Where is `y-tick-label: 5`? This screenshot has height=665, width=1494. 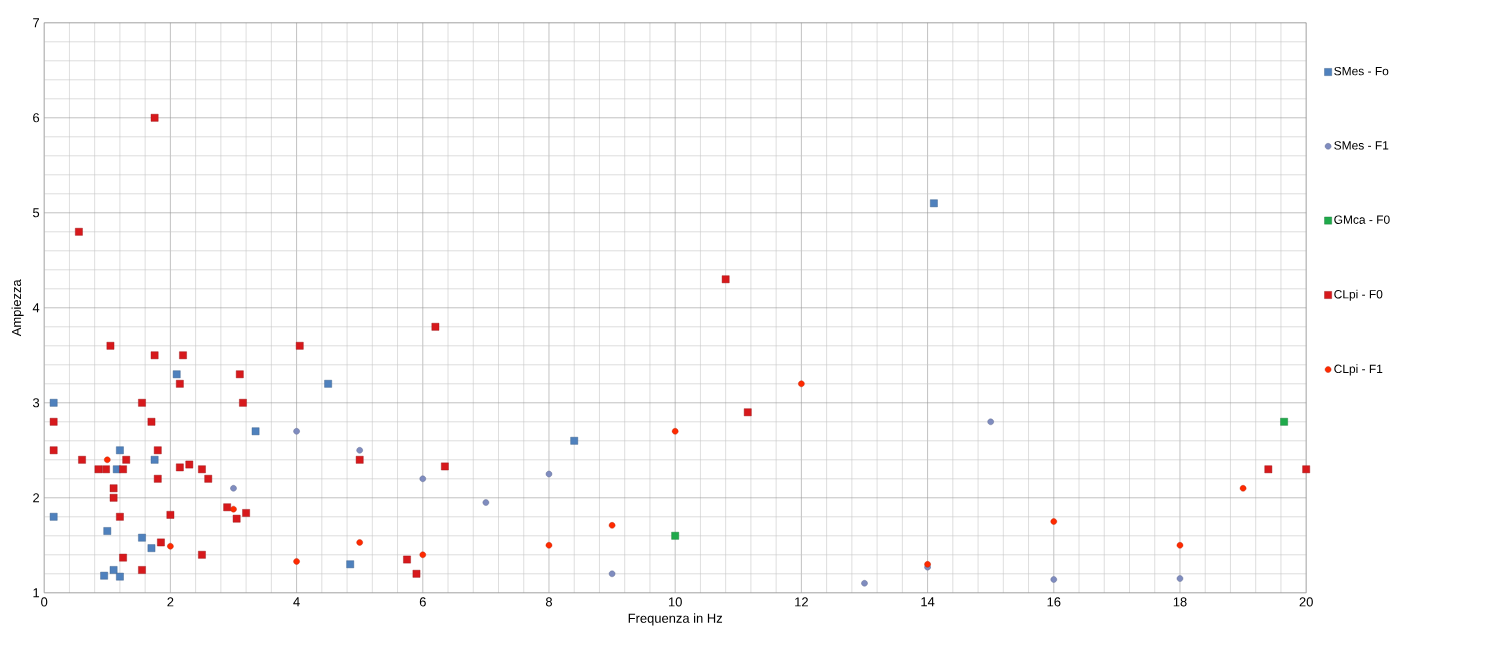
y-tick-label: 5 is located at coordinates (36, 213).